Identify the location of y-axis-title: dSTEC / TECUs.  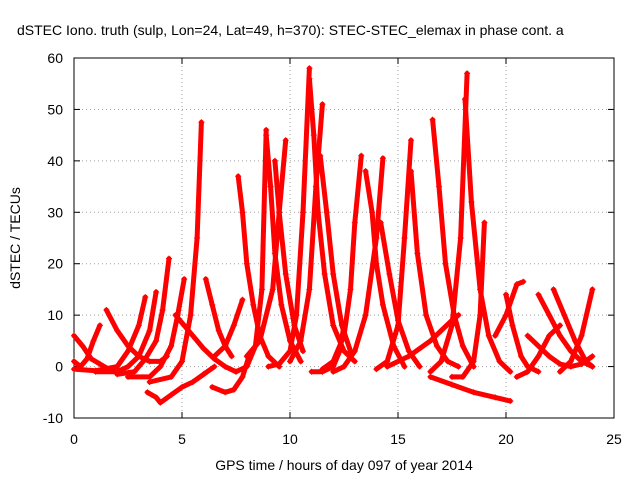
(15, 238).